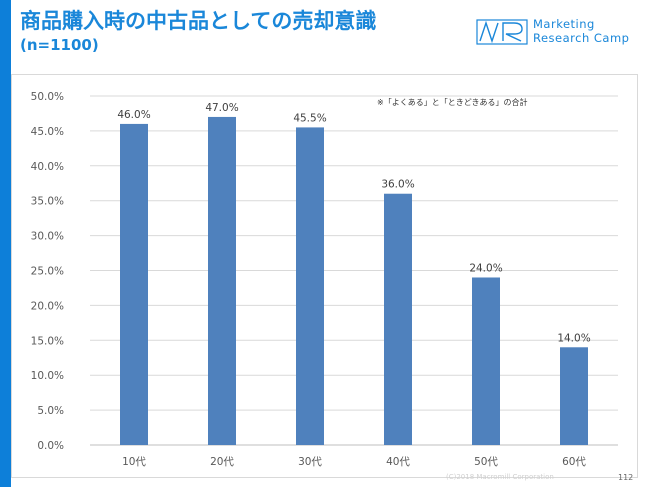  Describe the element at coordinates (47, 167) in the screenshot. I see `y-tick-label: 40.0%` at that location.